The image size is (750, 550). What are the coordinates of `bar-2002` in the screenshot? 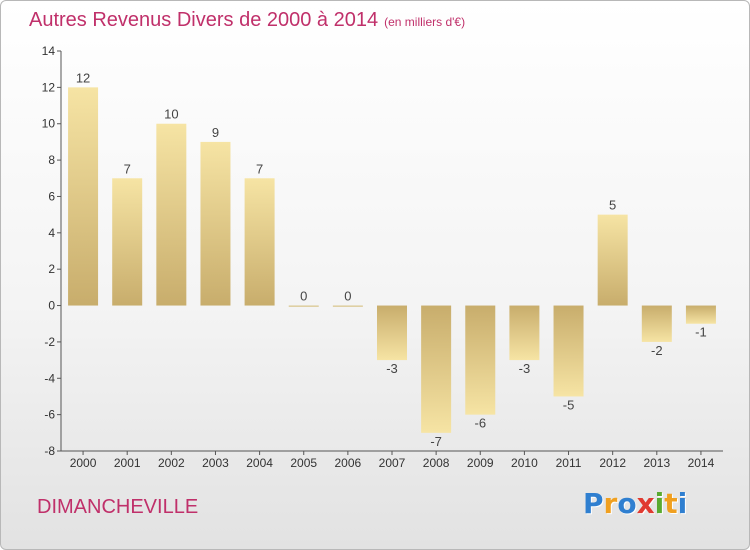 It's located at (171, 214).